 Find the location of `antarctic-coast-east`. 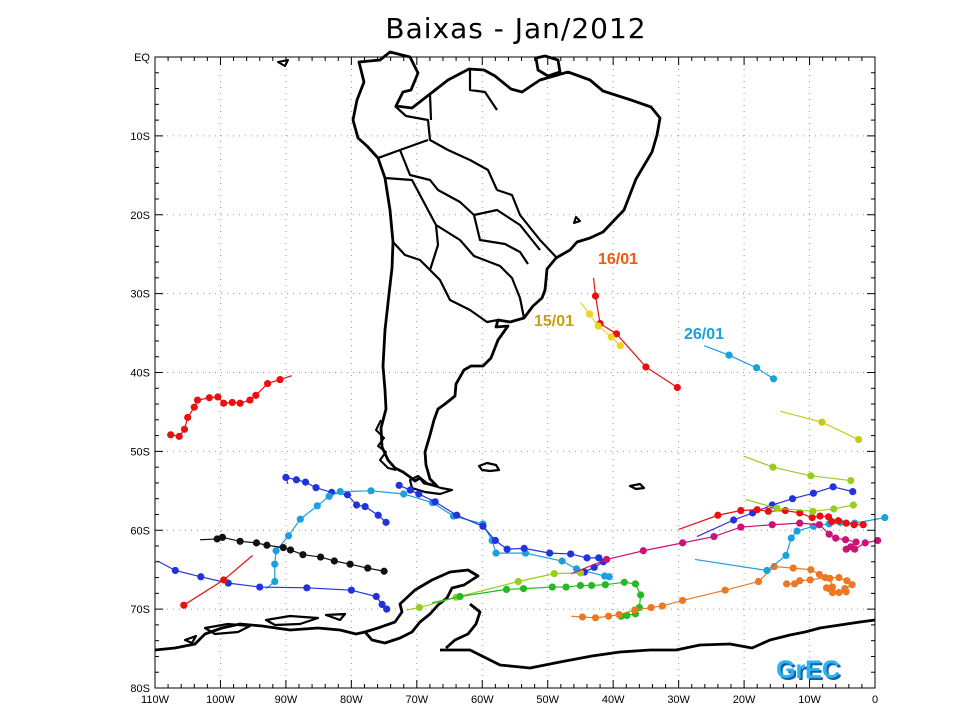

antarctic-coast-east is located at coordinates (658, 644).